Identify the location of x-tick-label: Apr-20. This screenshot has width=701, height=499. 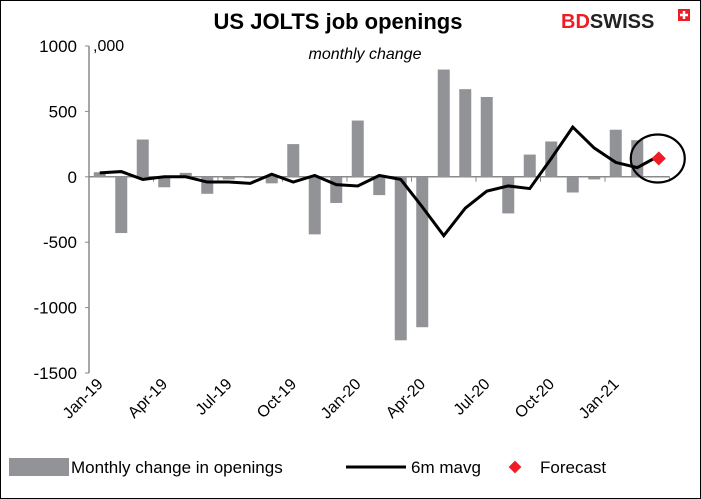
(406, 399).